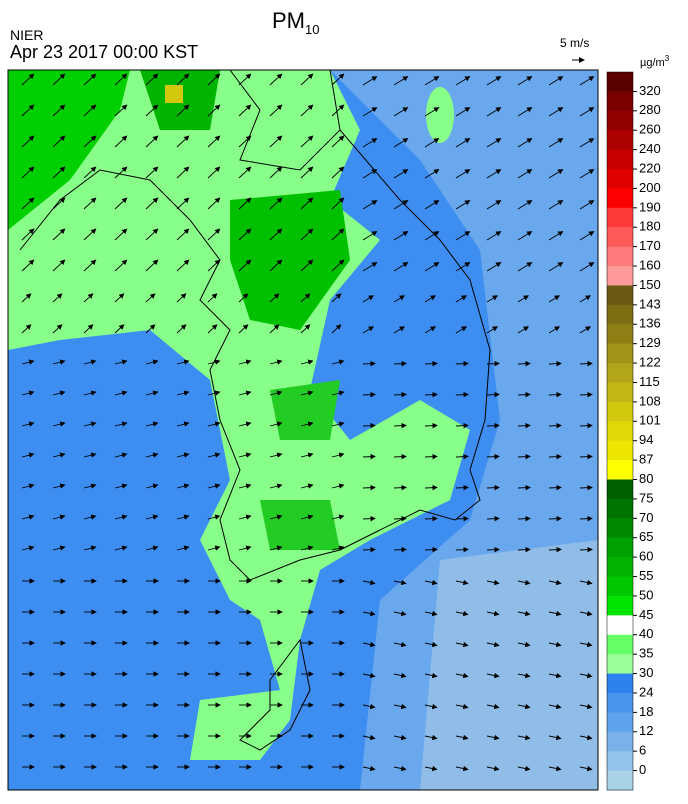  What do you see at coordinates (646, 594) in the screenshot?
I see `colorbar-label: 50` at bounding box center [646, 594].